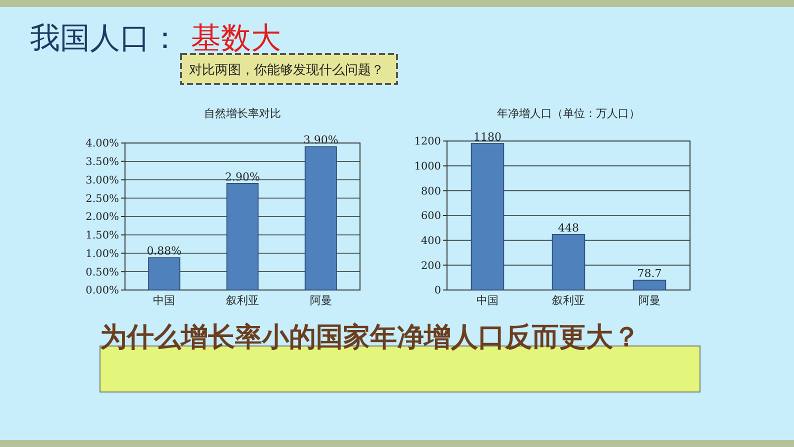 This screenshot has width=794, height=447. I want to click on chart-title: 年净增人口（单位：万人口）, so click(568, 113).